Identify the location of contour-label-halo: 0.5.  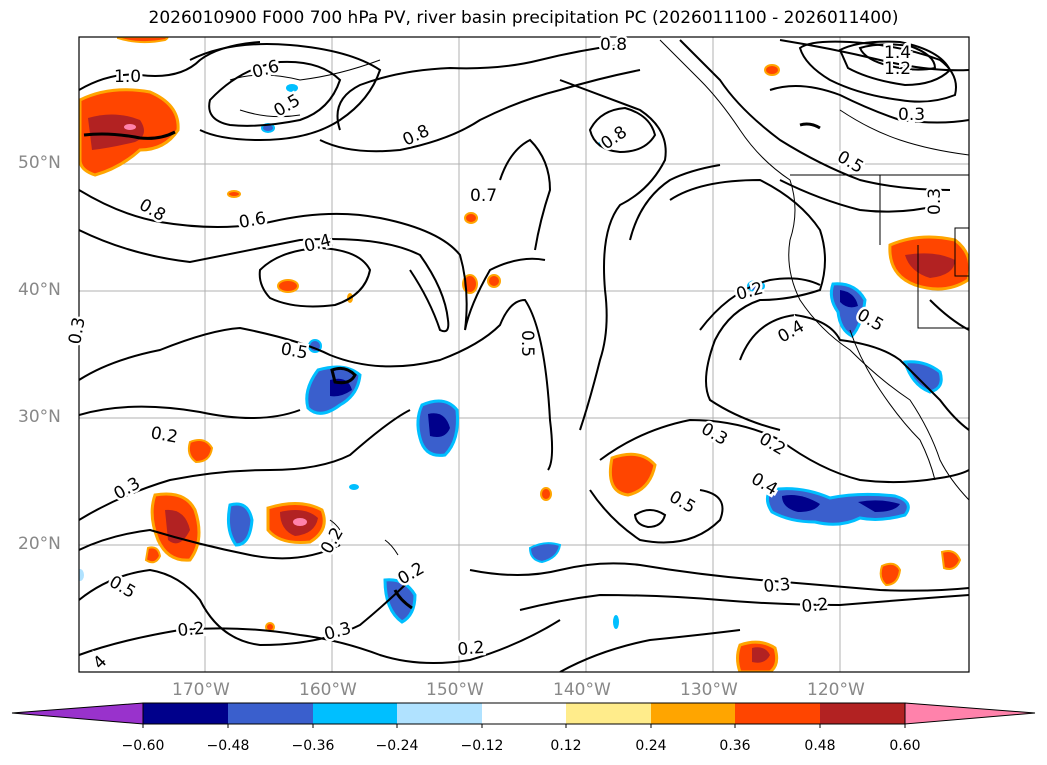
(527, 343).